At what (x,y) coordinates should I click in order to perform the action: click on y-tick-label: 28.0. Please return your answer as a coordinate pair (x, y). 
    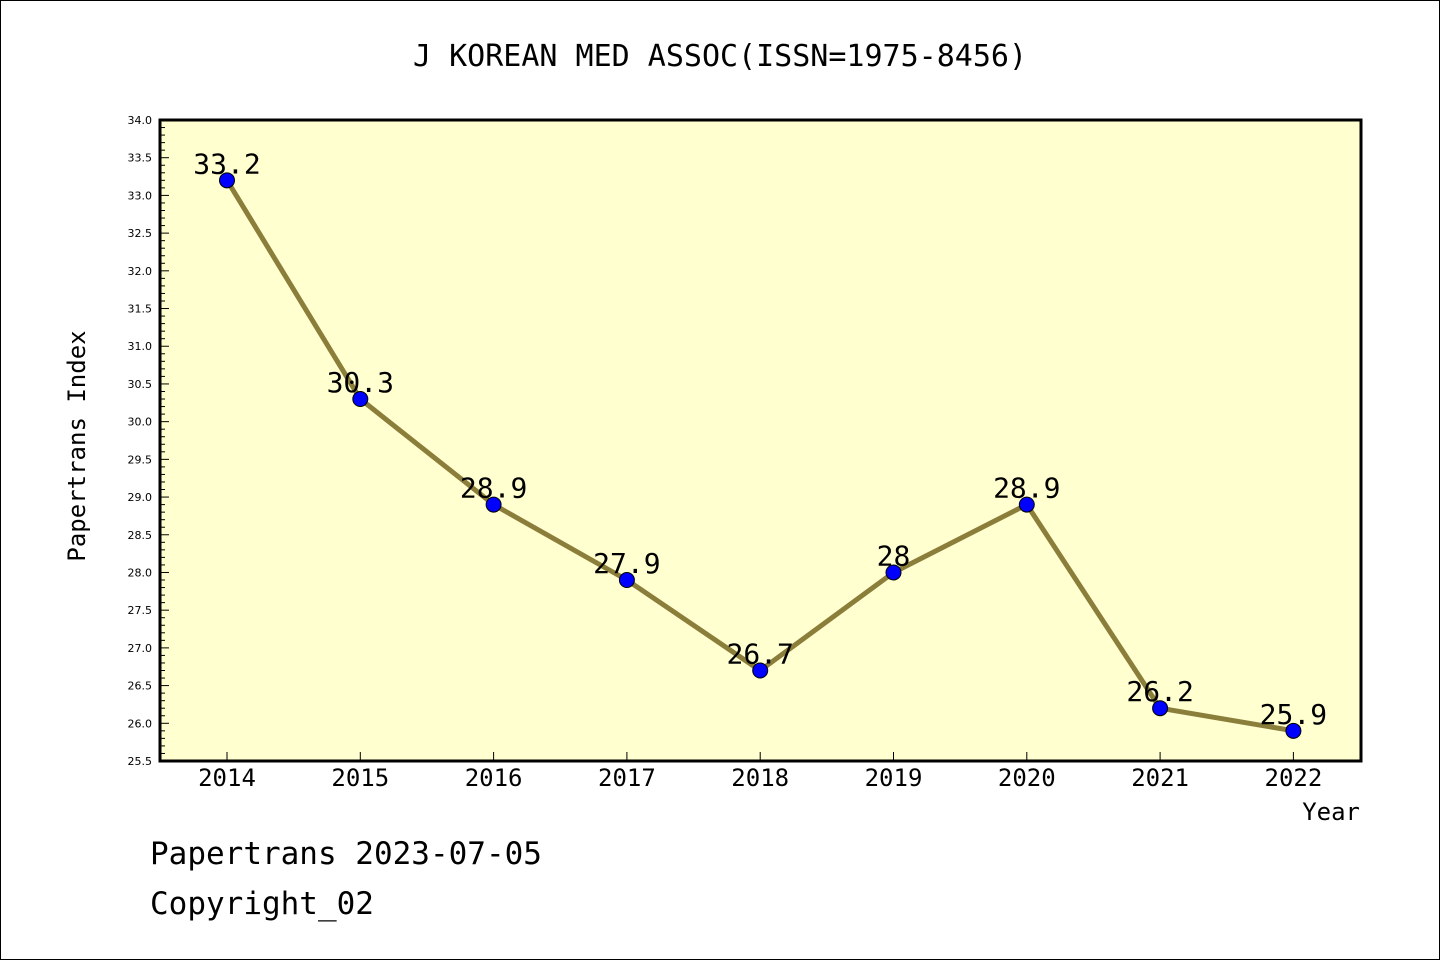
    Looking at the image, I should click on (140, 572).